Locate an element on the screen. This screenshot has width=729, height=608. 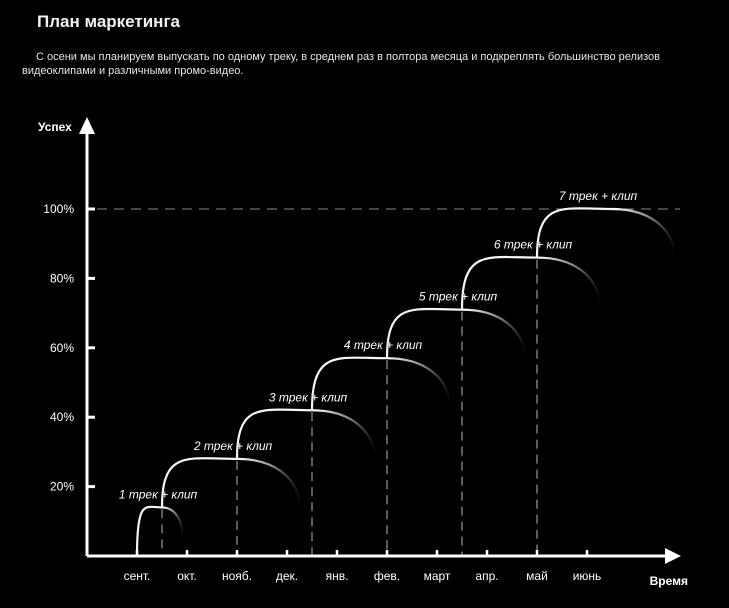
y-axis-title: Успех is located at coordinates (55, 127).